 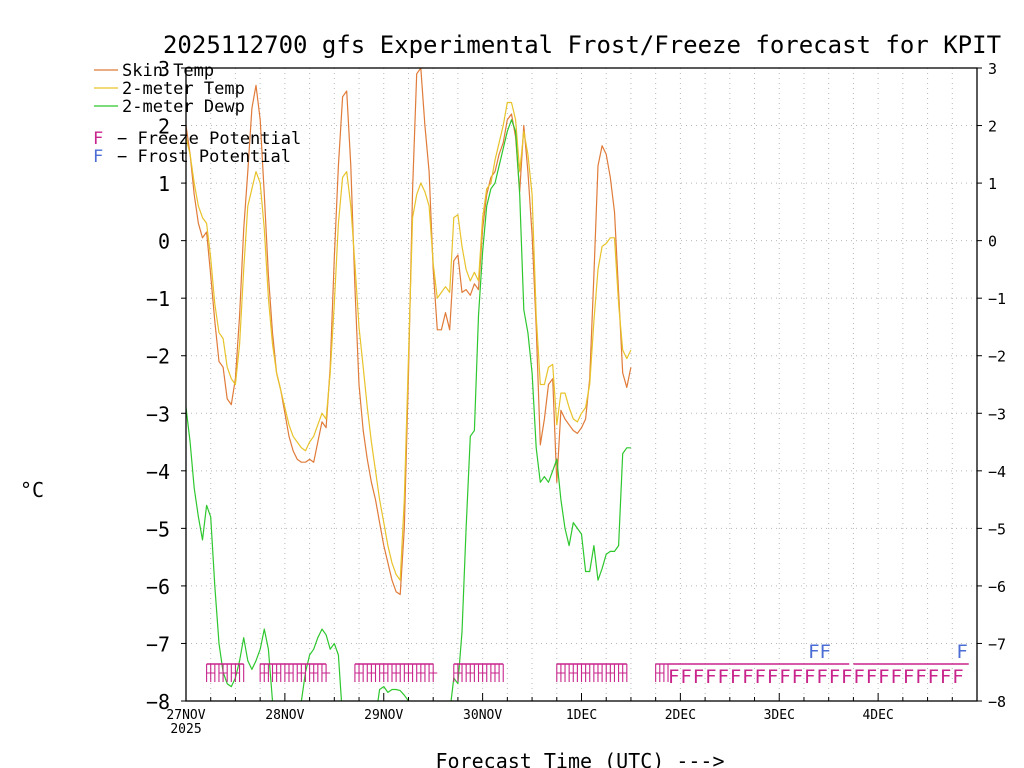 I want to click on y-tick-label-left: 3, so click(x=164, y=69).